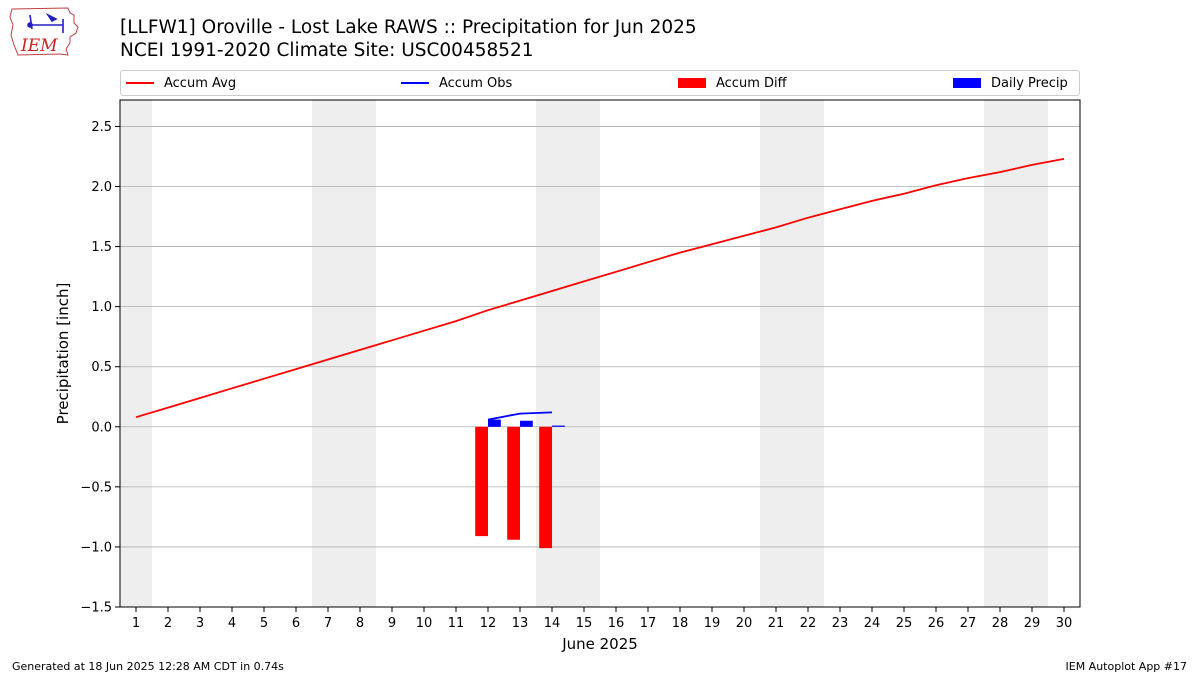  What do you see at coordinates (648, 623) in the screenshot?
I see `x-tick-label: 17` at bounding box center [648, 623].